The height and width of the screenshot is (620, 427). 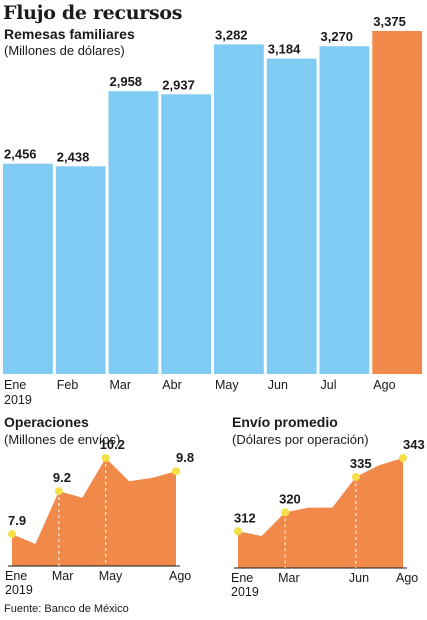 I want to click on bar-feb, so click(x=80, y=270).